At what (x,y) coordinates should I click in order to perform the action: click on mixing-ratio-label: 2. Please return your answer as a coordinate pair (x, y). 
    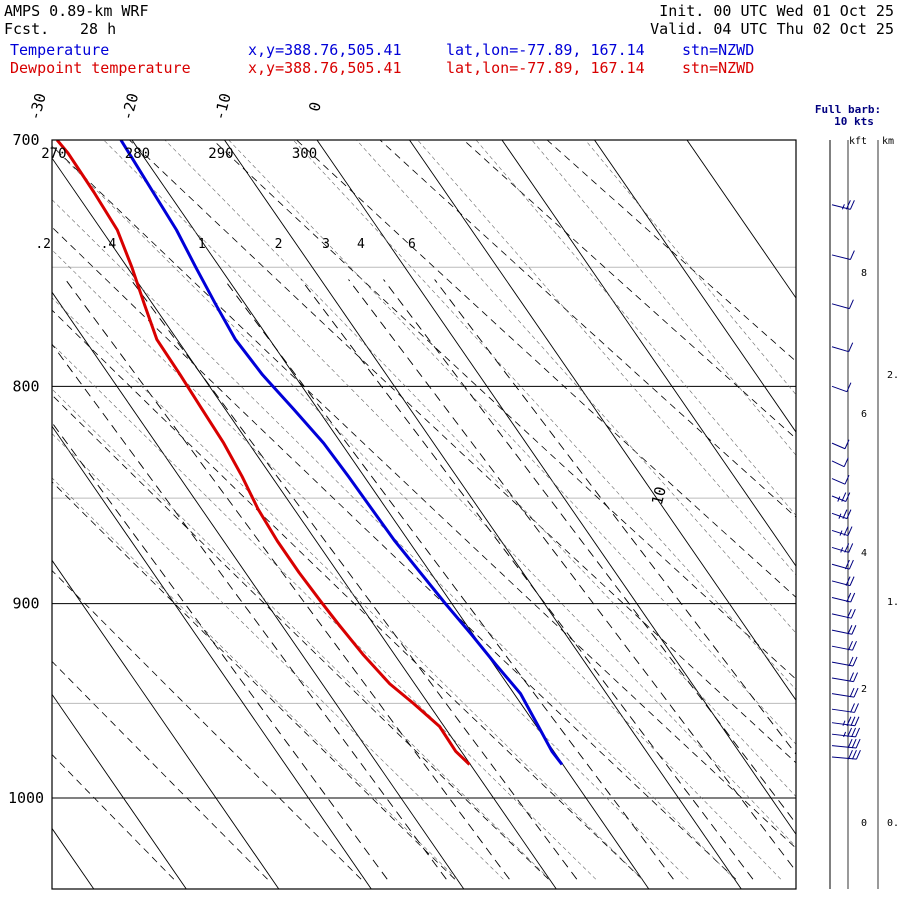
    Looking at the image, I should click on (279, 244).